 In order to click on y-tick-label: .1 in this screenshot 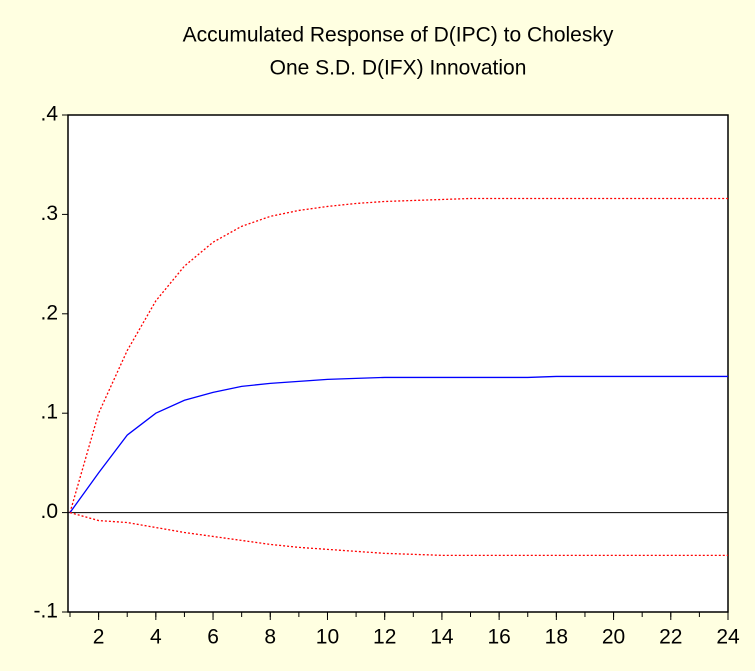, I will do `click(49, 412)`.